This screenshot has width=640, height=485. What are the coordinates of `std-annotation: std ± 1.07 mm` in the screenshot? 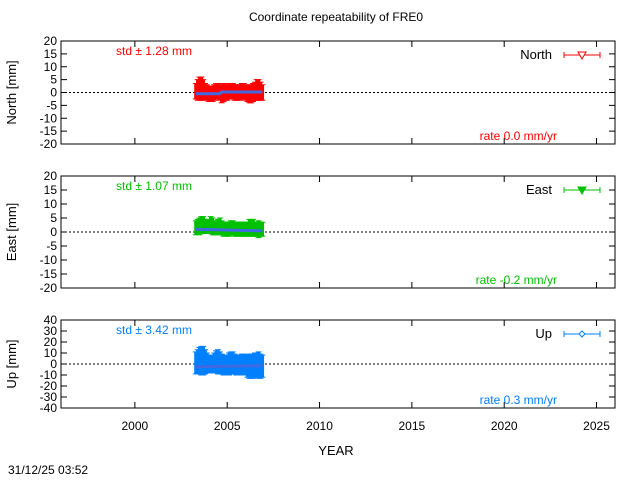 It's located at (154, 186).